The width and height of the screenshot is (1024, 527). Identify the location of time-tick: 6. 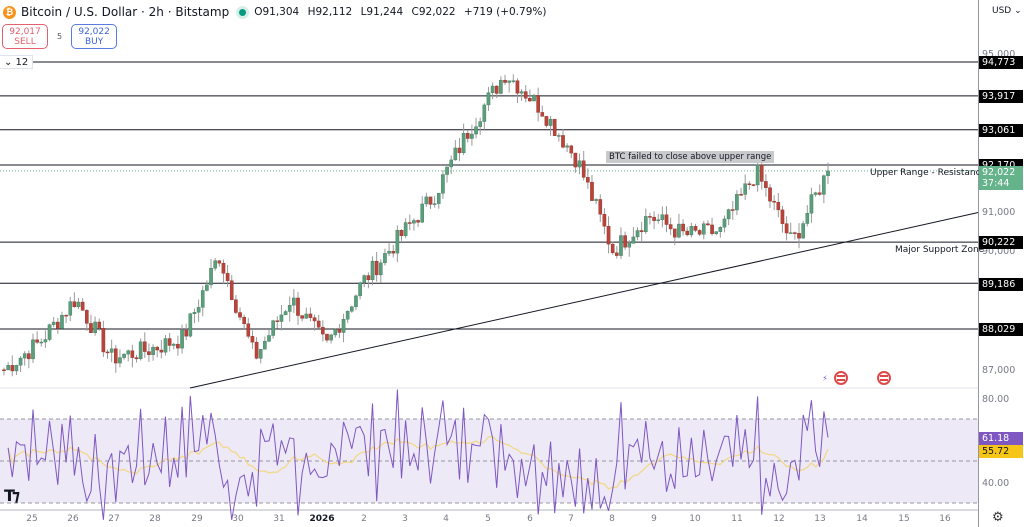
(530, 519).